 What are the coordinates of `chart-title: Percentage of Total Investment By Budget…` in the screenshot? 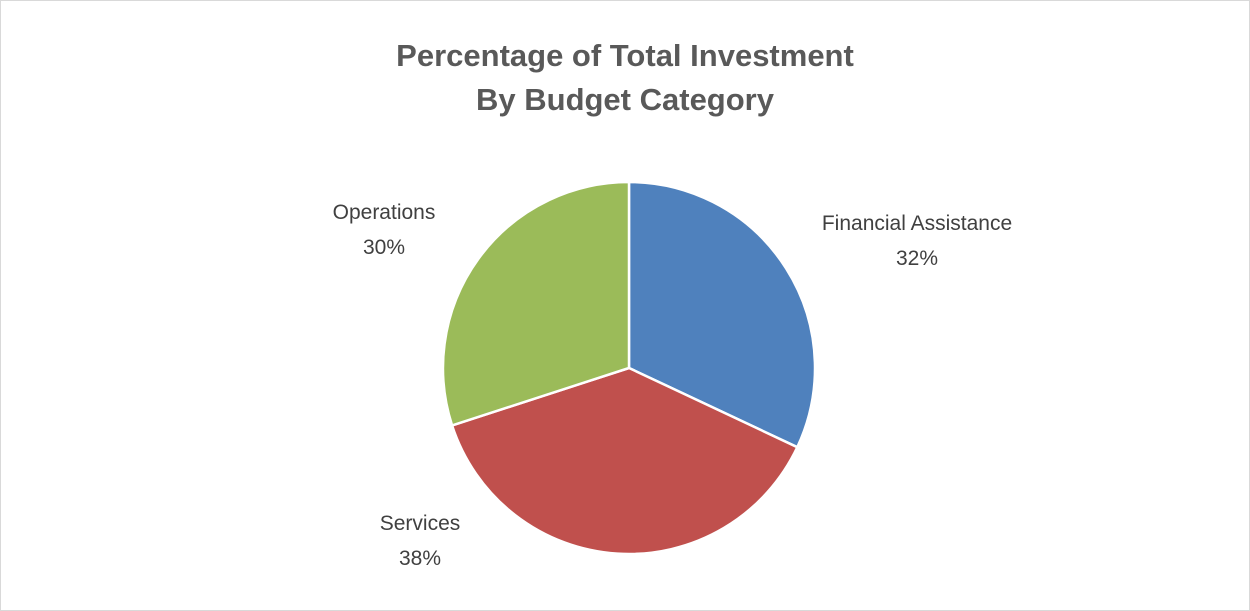 It's located at (625, 78).